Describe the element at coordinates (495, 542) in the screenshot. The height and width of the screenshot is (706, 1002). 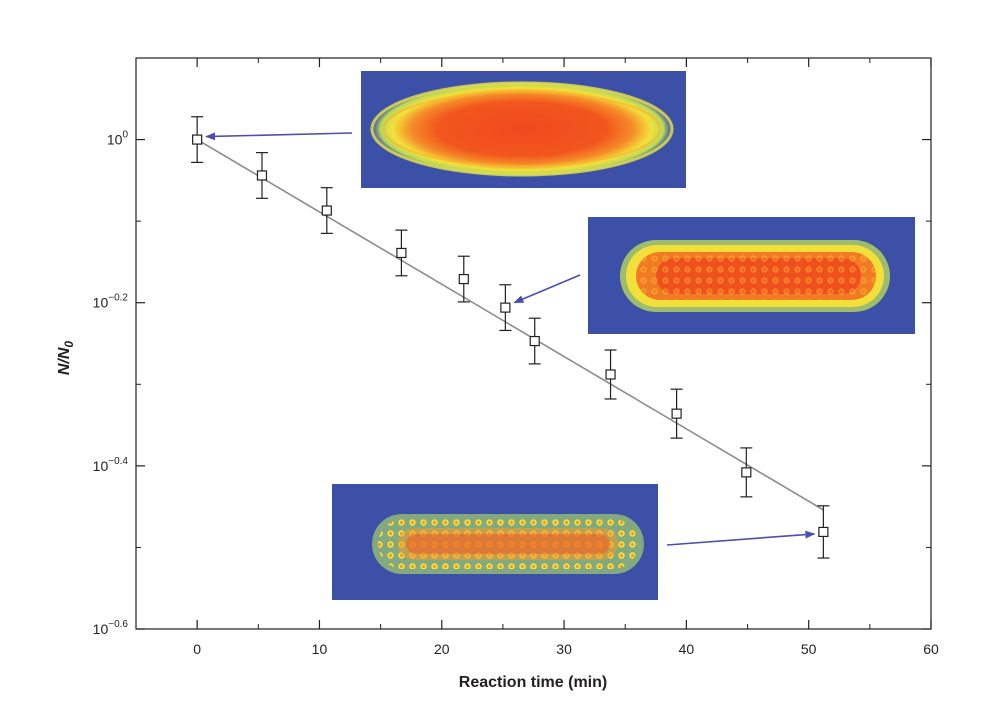
I see `inset-image-bottom` at that location.